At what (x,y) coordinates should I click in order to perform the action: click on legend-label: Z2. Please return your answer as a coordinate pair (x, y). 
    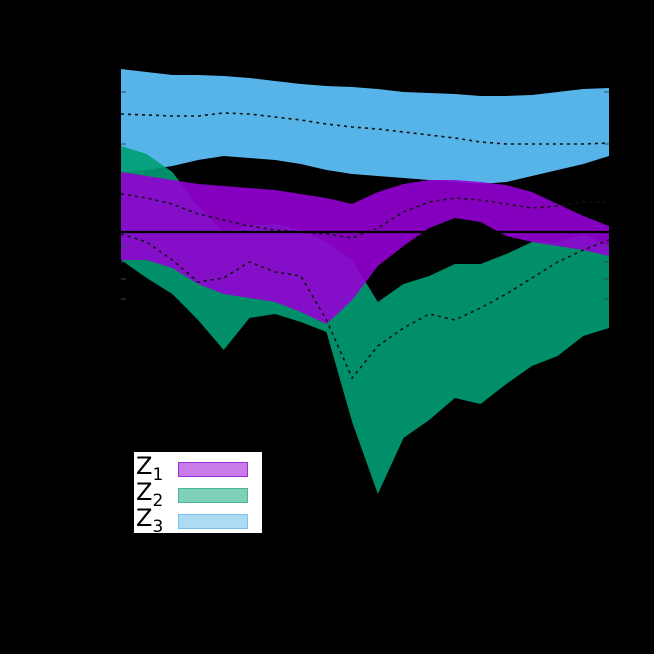
    Looking at the image, I should click on (150, 494).